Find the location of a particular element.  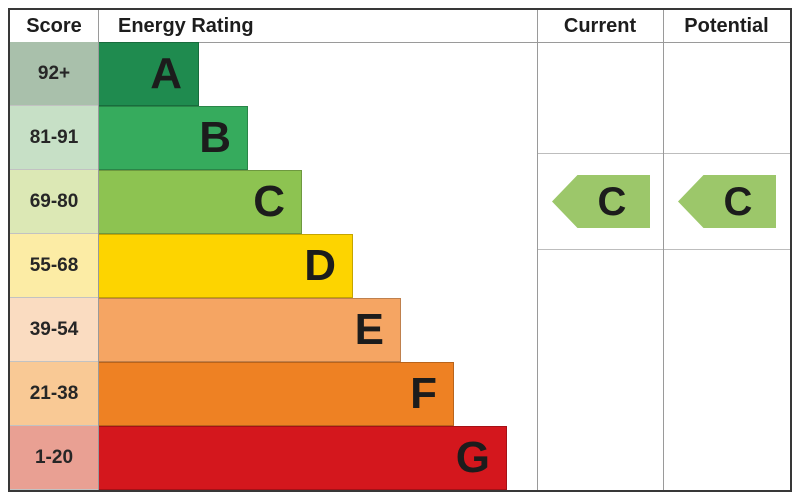

rating-bar-b: B is located at coordinates (173, 138).